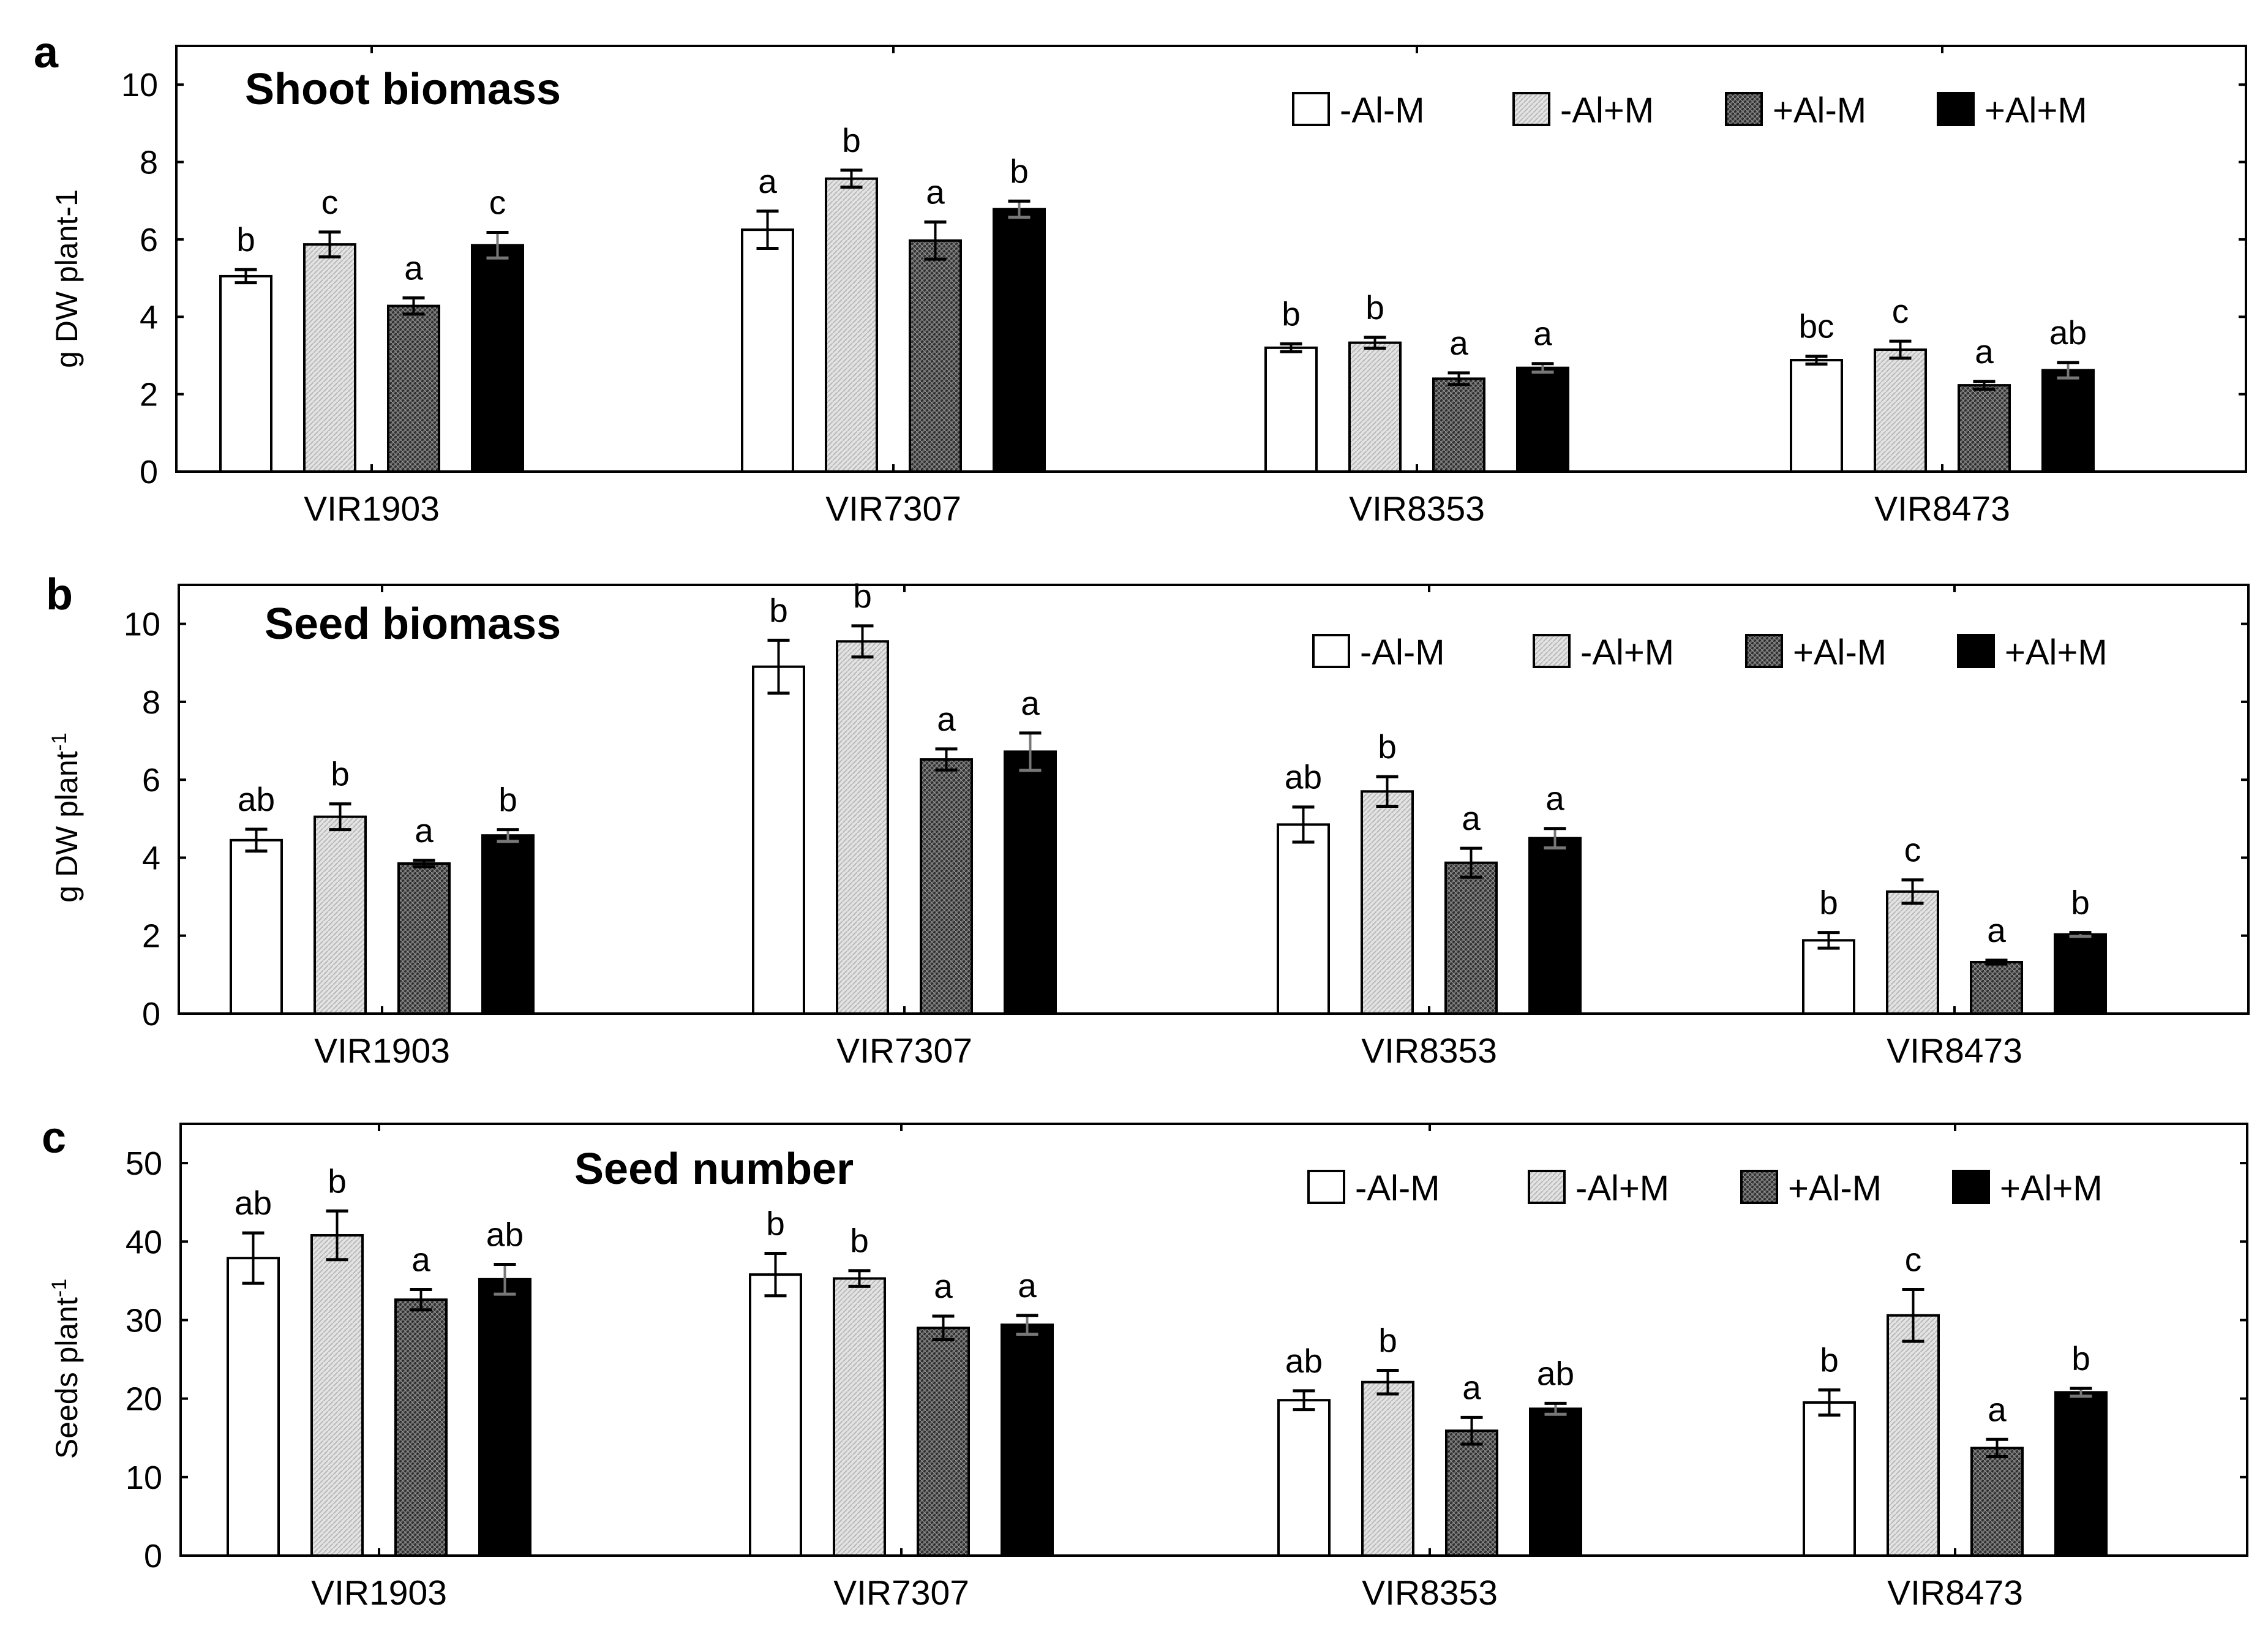 Image resolution: width=2268 pixels, height=1634 pixels. Describe the element at coordinates (66, 817) in the screenshot. I see `y-axis-label: g DW plant-1` at that location.